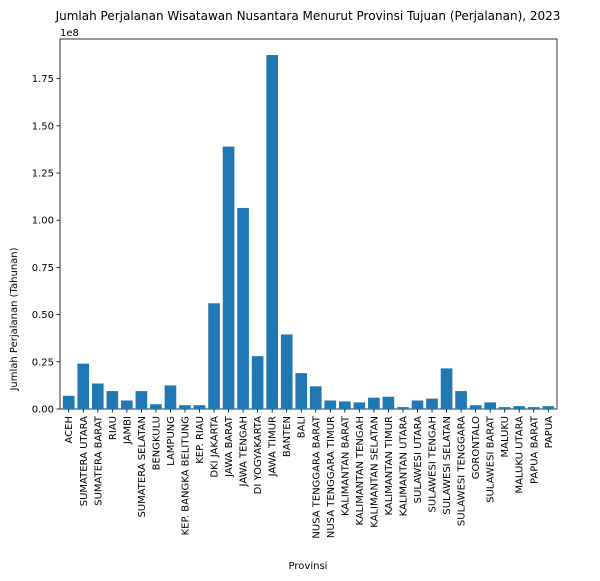 This screenshot has height=581, width=600. I want to click on x-tick-label: LAMPUNG, so click(171, 441).